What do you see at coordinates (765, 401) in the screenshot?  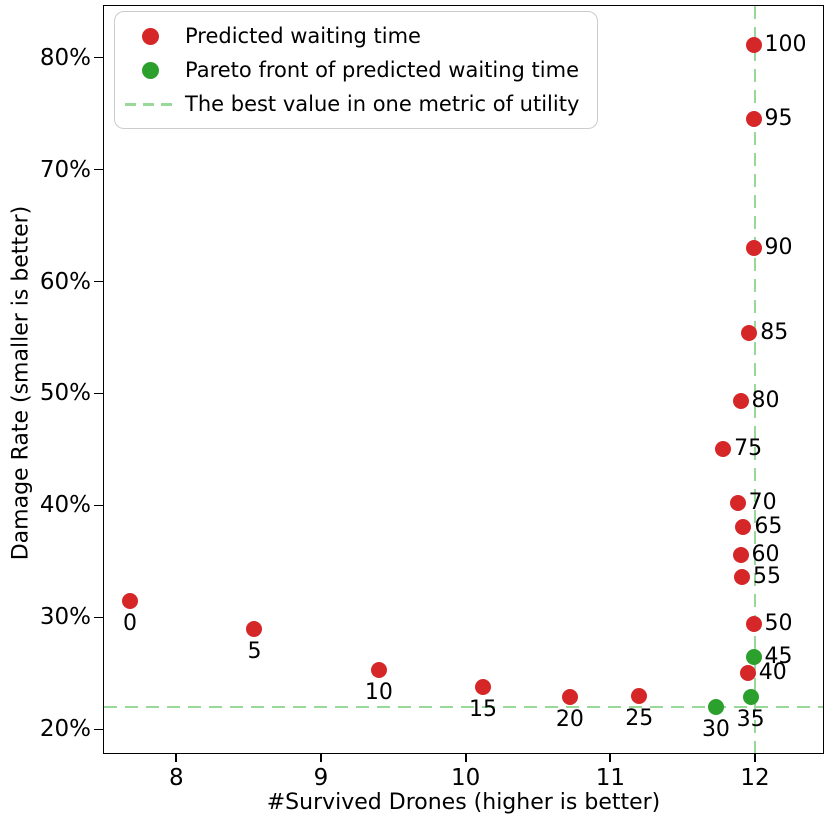 I see `data-point-label-80: 80` at bounding box center [765, 401].